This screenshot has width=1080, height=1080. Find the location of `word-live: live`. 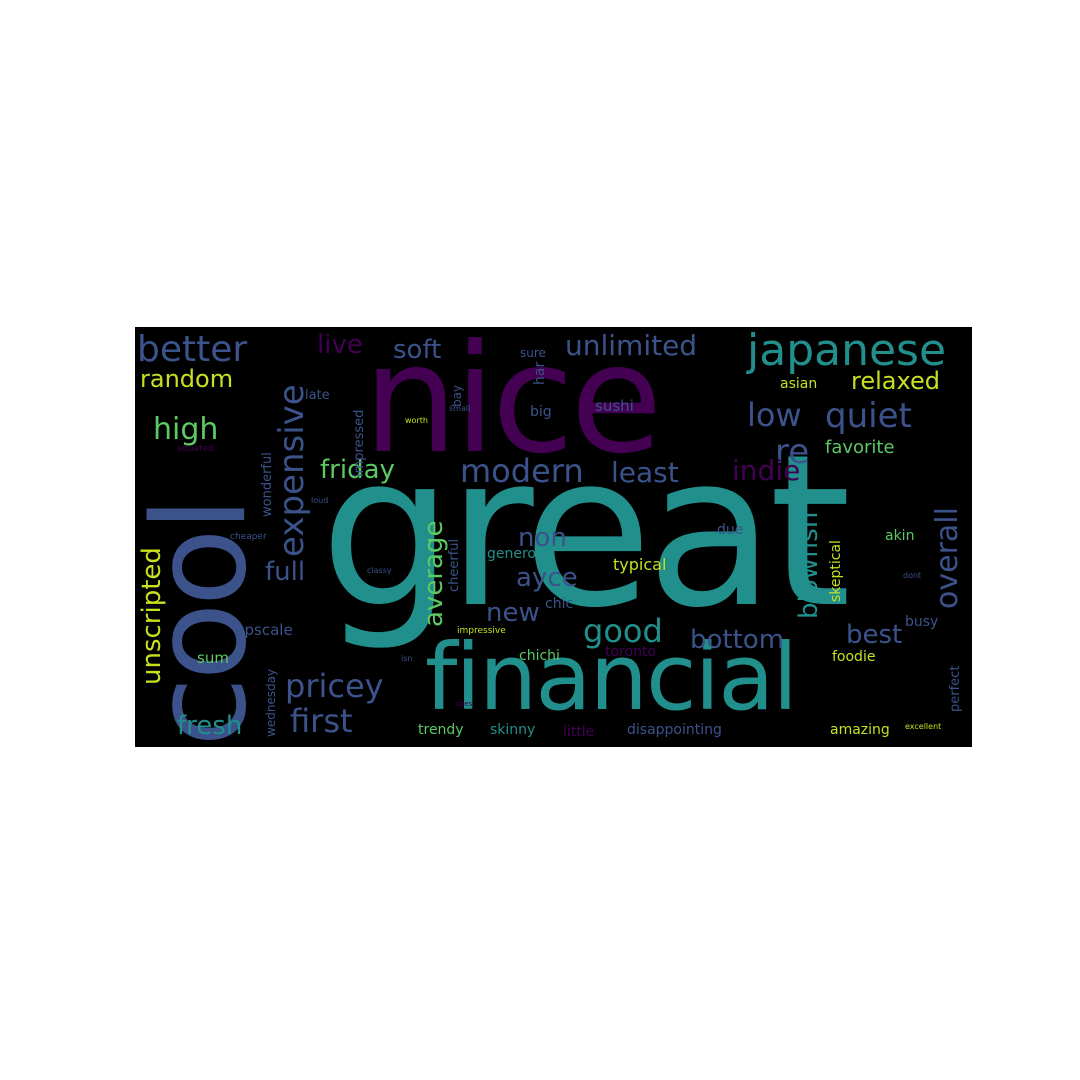

word-live: live is located at coordinates (340, 345).